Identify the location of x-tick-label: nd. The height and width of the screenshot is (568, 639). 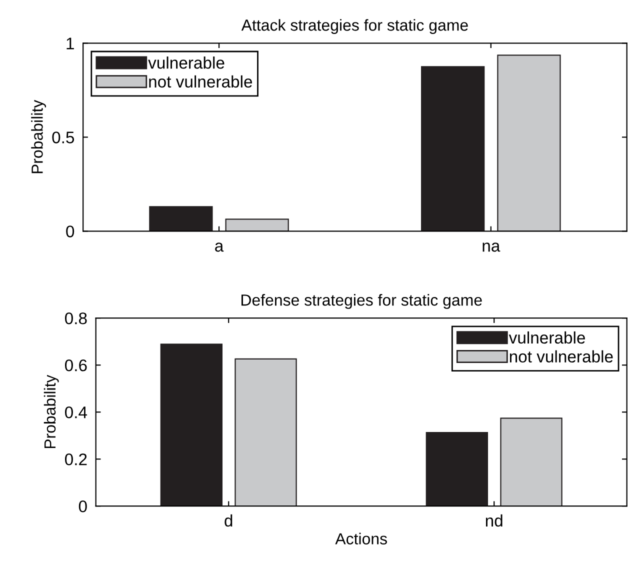
(494, 520).